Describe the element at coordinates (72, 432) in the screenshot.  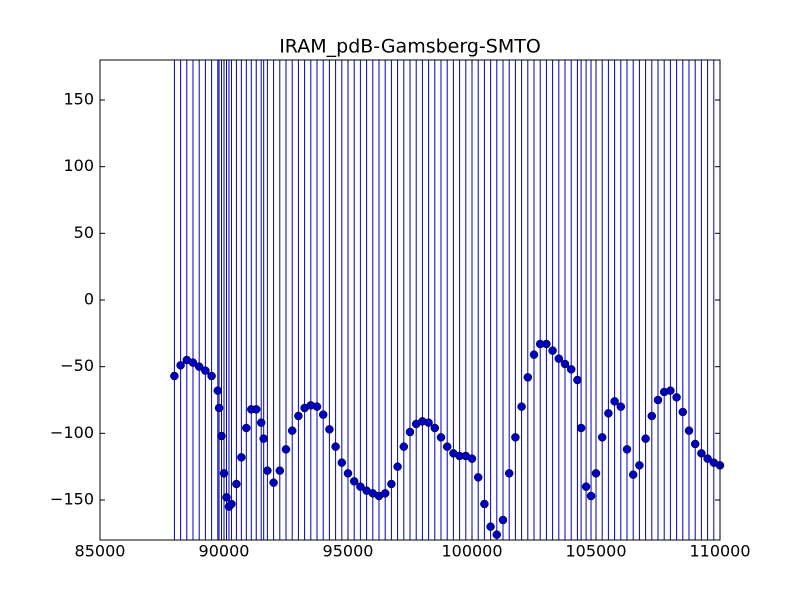
I see `y-tick-label: −100` at that location.